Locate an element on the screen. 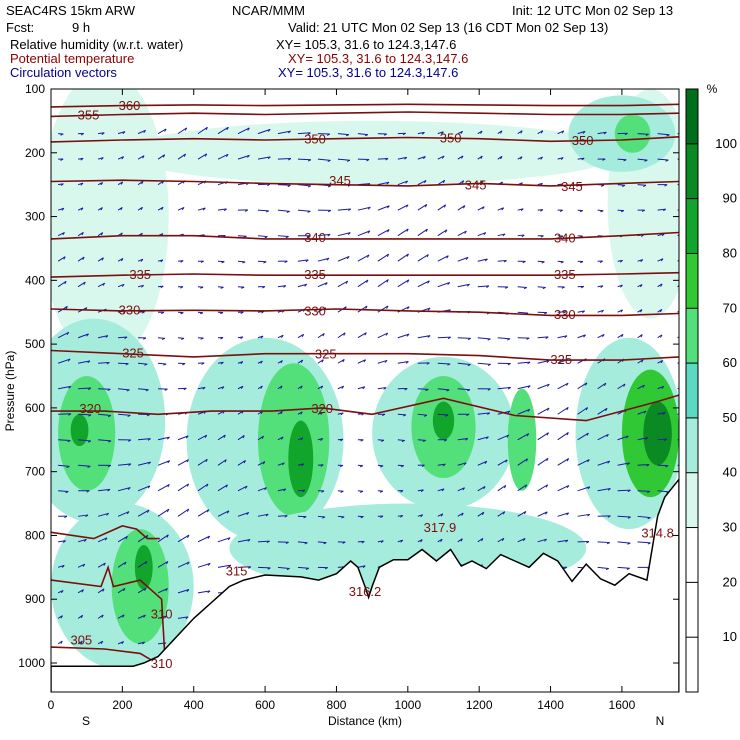  rh-region is located at coordinates (372, 152).